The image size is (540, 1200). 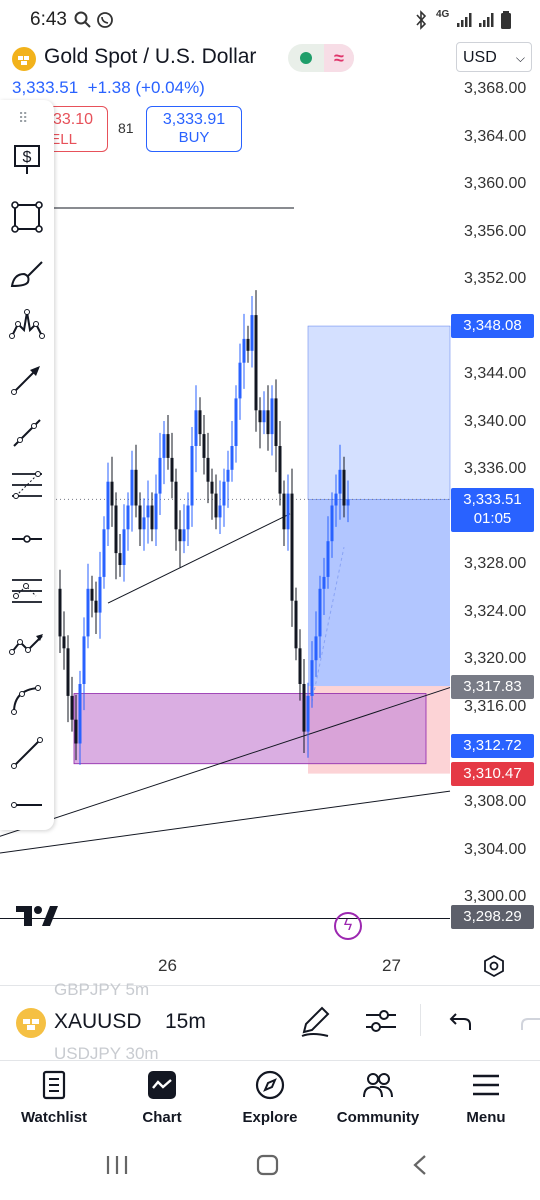 I want to click on nav-label: Community, so click(x=378, y=1117).